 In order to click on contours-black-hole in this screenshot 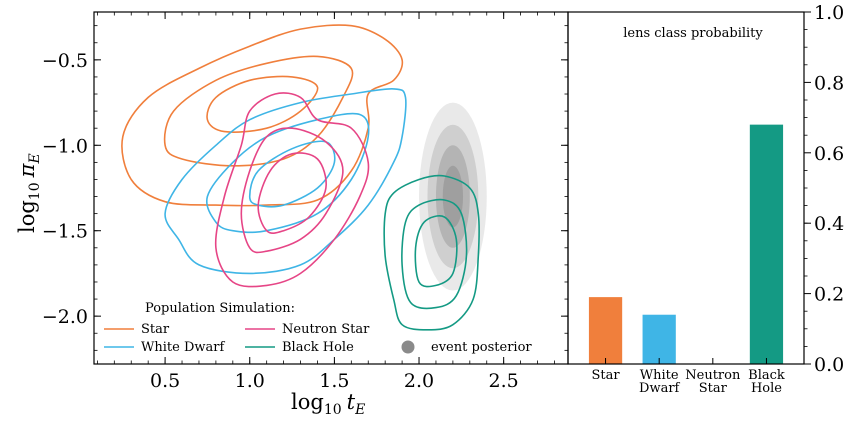, I will do `click(431, 252)`.